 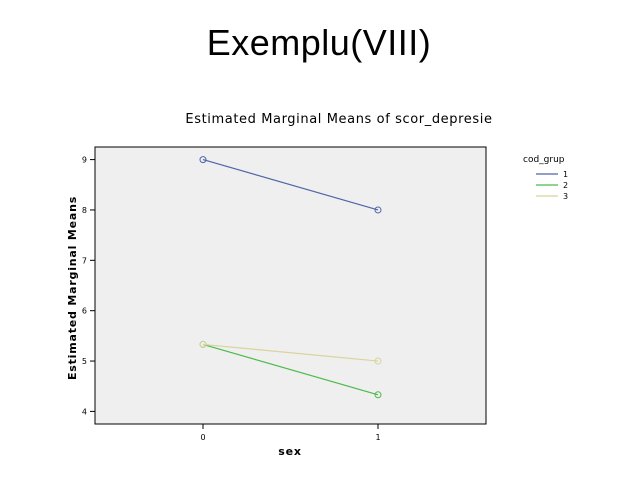 What do you see at coordinates (544, 160) in the screenshot?
I see `legend-title: cod_grup` at bounding box center [544, 160].